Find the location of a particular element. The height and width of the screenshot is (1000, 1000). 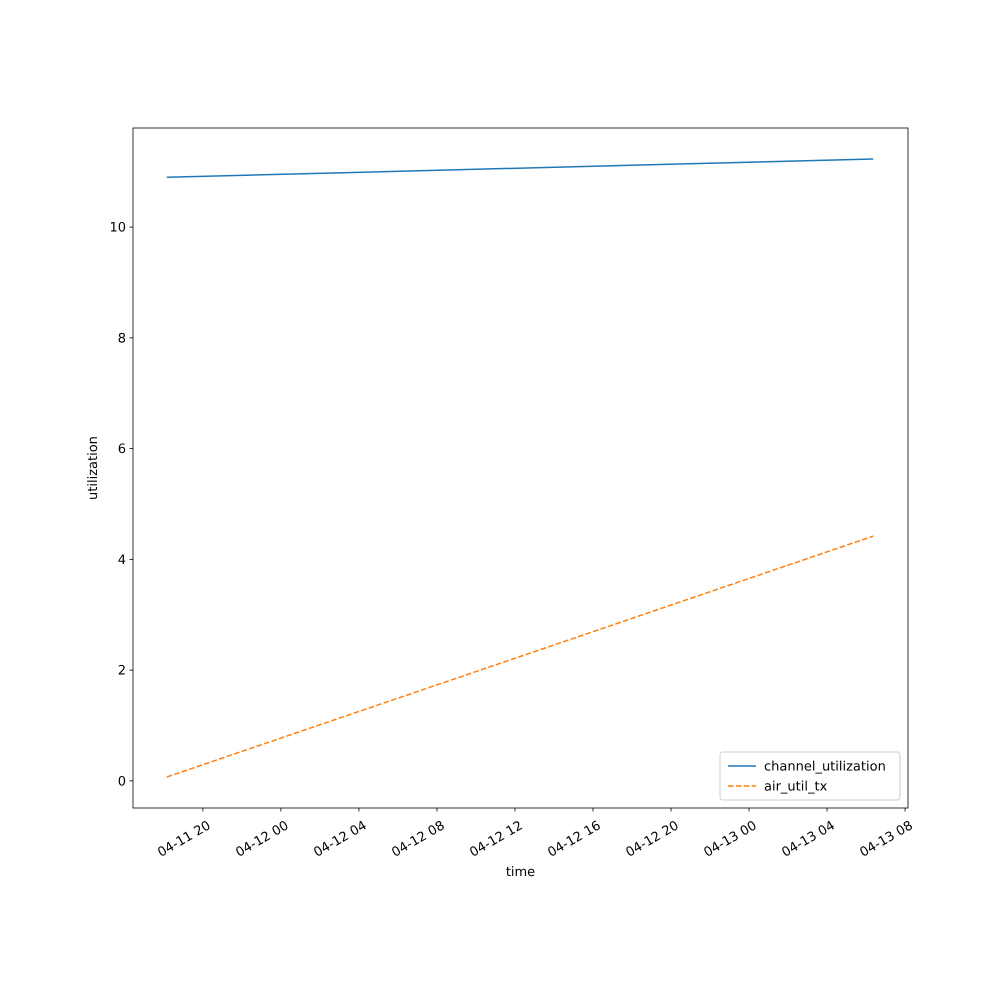

y-axis-title: utilization is located at coordinates (93, 468).